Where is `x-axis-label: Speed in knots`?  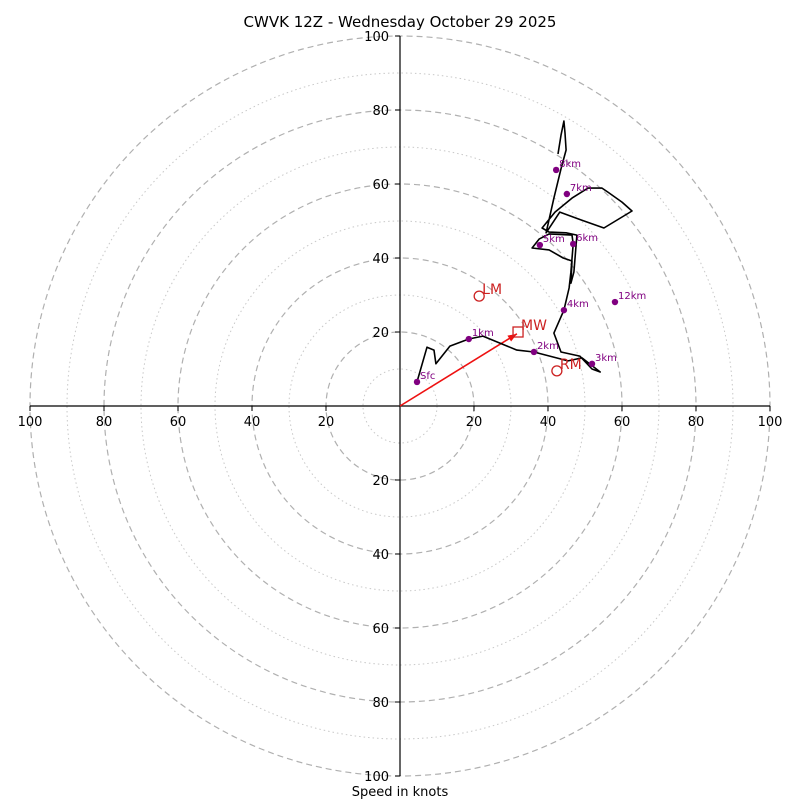
x-axis-label: Speed in knots is located at coordinates (400, 792).